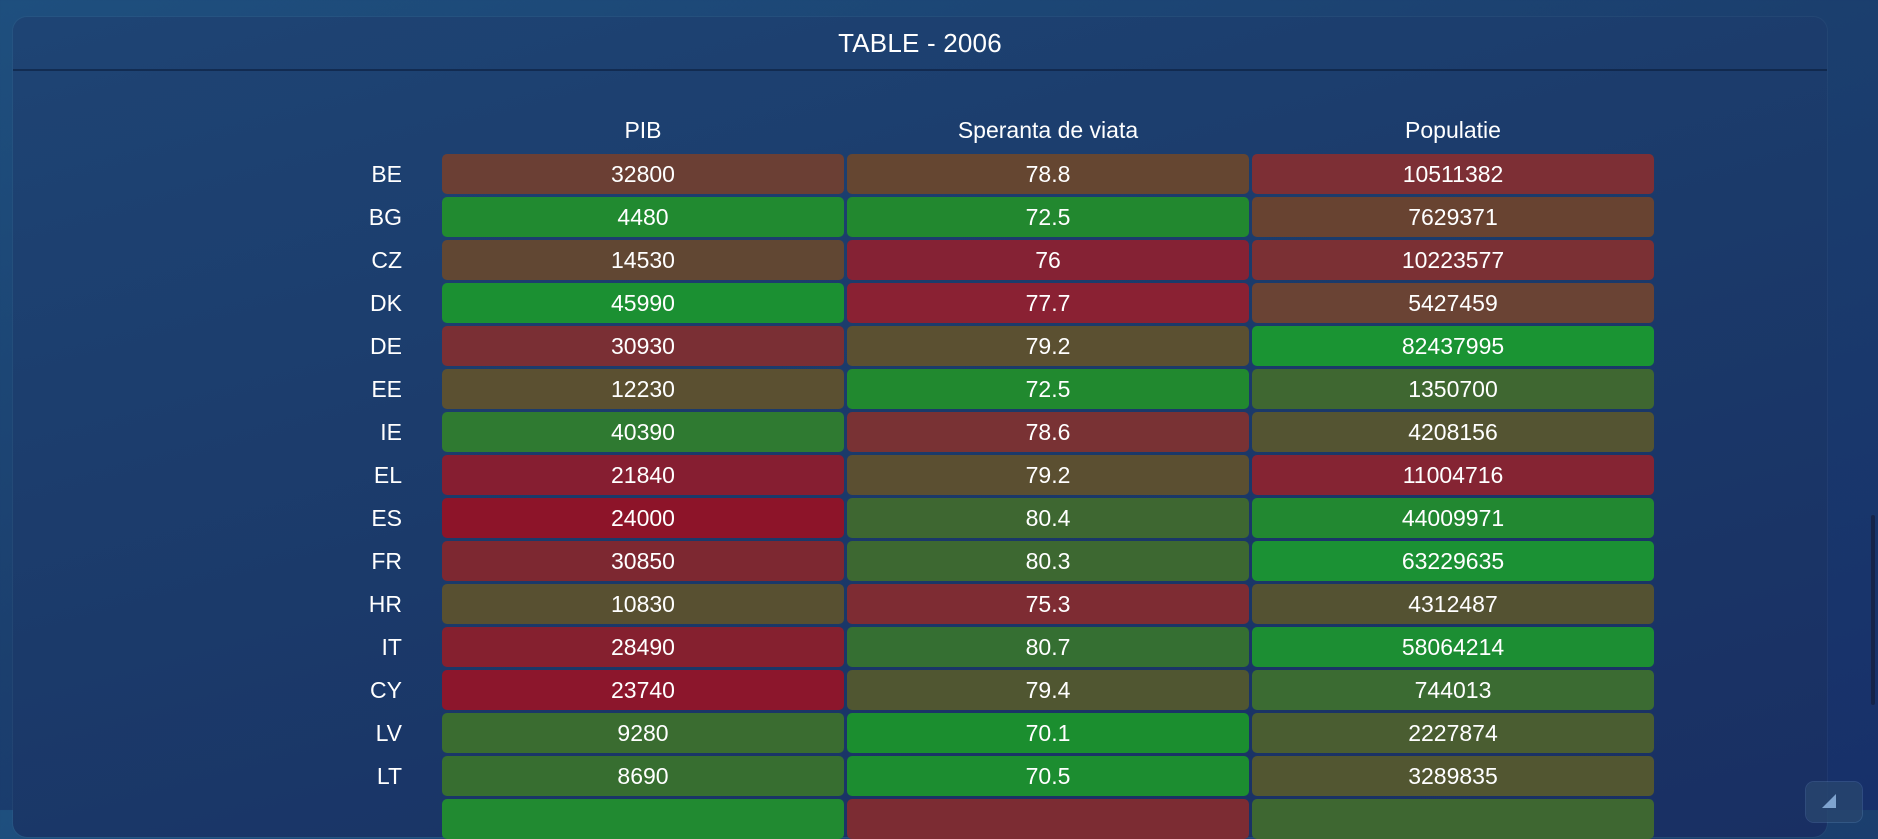 Image resolution: width=1878 pixels, height=839 pixels. Describe the element at coordinates (1453, 475) in the screenshot. I see `table-cell: 11004716` at that location.